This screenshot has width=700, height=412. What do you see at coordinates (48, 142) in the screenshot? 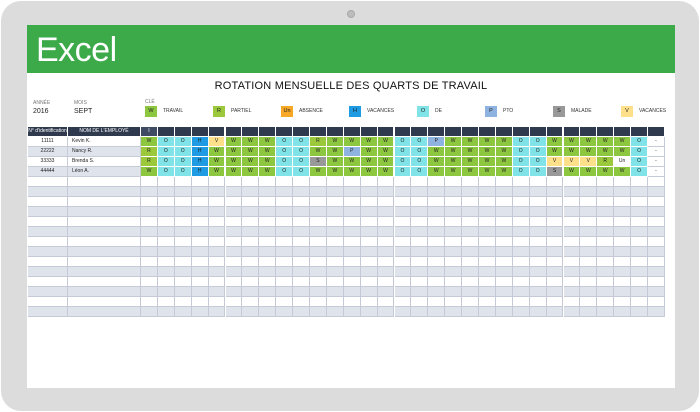
I see `employee-id-cell: 11111` at bounding box center [48, 142].